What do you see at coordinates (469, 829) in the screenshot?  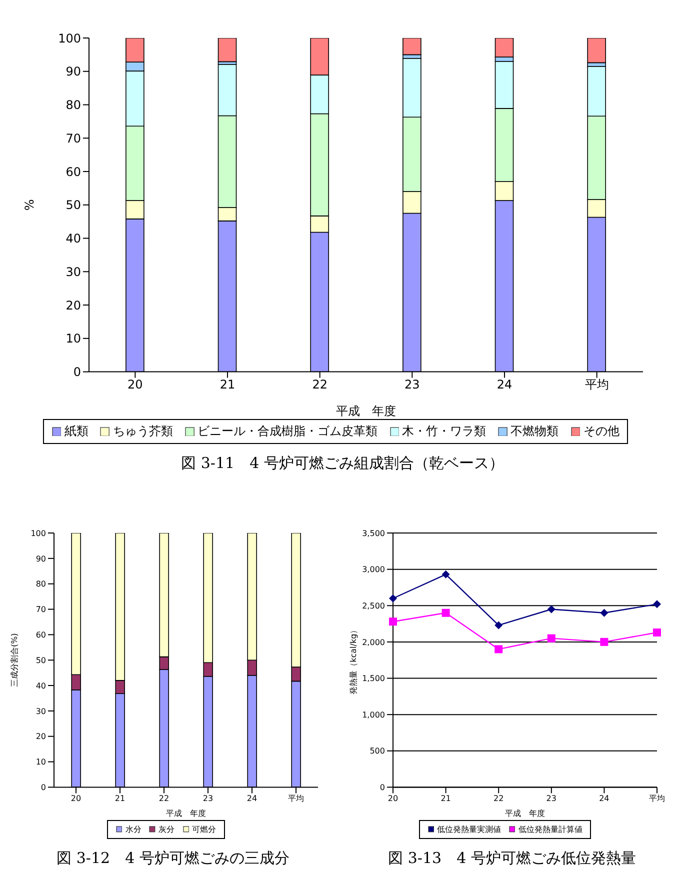 I see `legend-label: 低位発熱量実測値` at bounding box center [469, 829].